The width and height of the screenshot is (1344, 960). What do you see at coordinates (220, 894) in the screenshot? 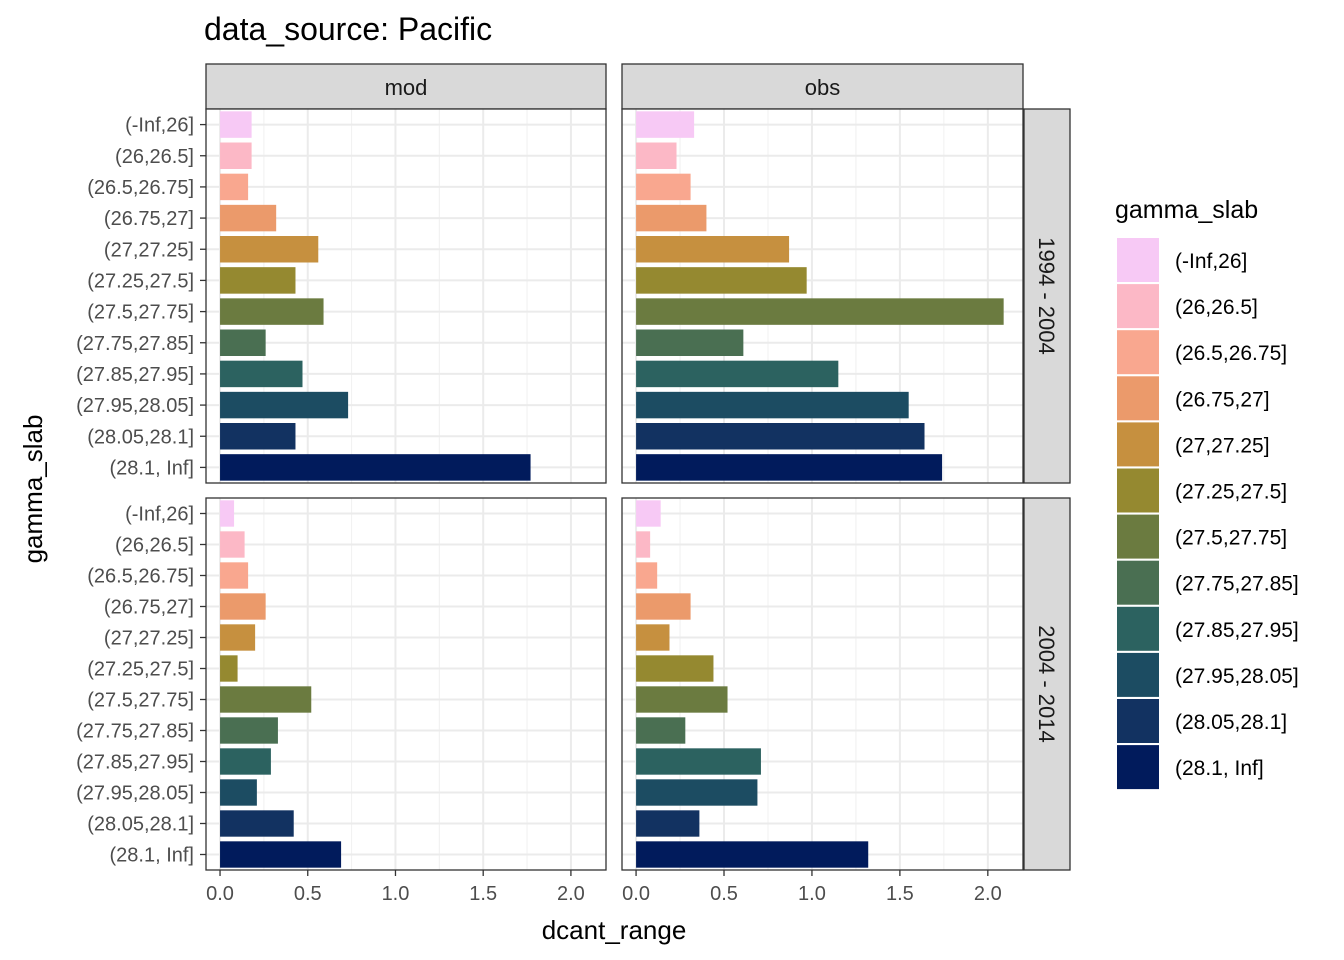
I see `x-tick-label: 0.0` at bounding box center [220, 894].